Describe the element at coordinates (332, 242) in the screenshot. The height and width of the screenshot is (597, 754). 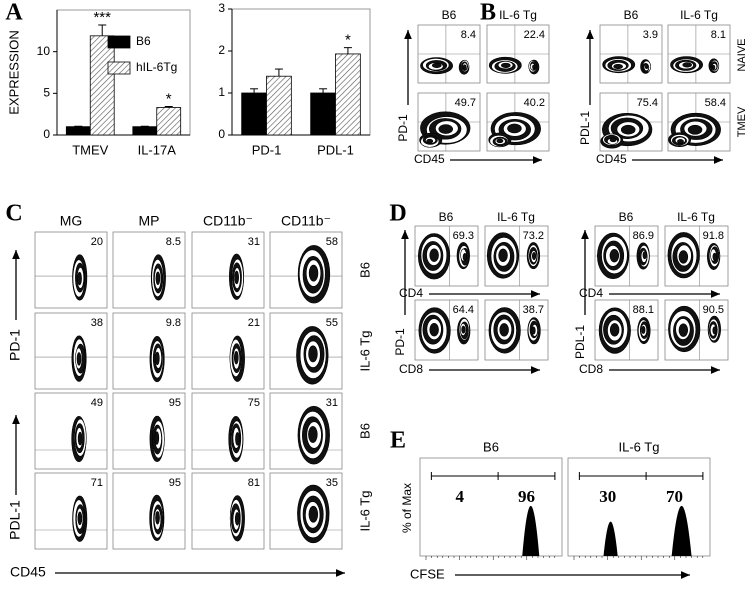
I see `gate-percent: 58` at that location.